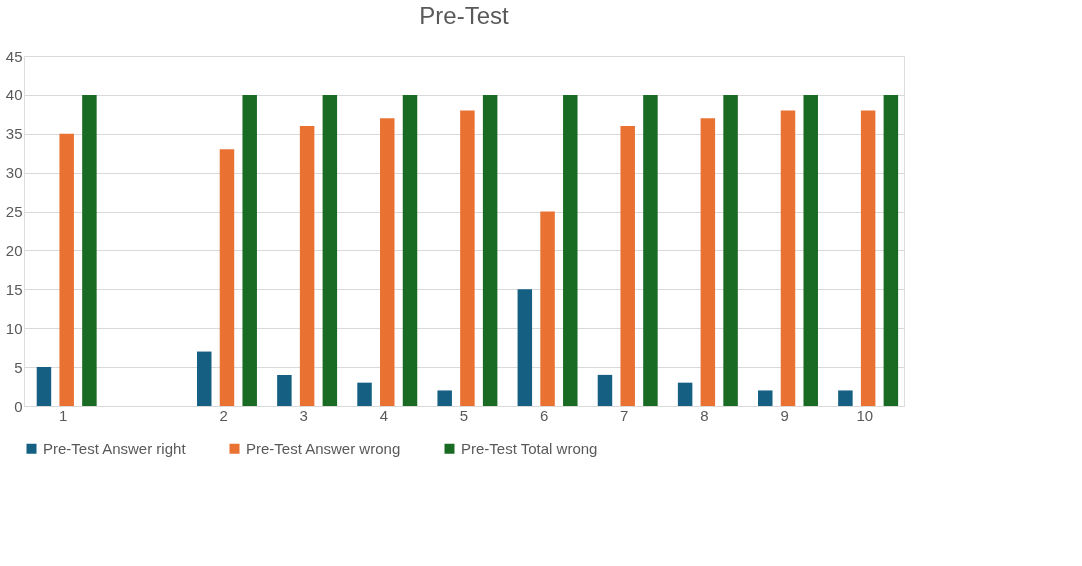 Image resolution: width=1082 pixels, height=566 pixels. I want to click on y-tick-label: 40, so click(14, 95).